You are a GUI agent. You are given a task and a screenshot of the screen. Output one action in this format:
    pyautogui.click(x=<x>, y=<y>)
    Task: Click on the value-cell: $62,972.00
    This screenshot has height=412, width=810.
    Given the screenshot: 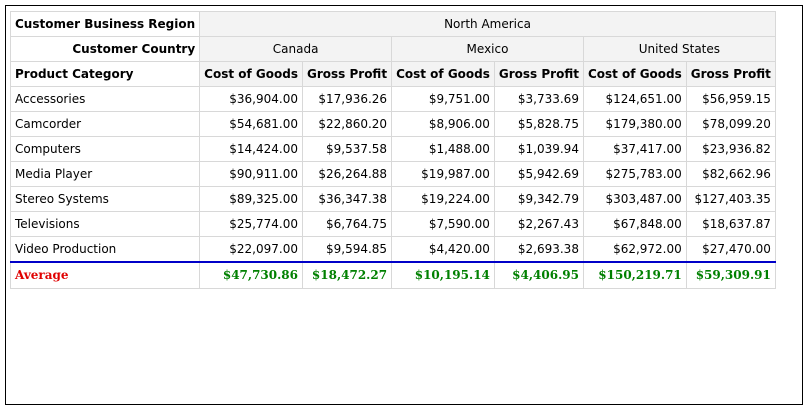 What is the action you would take?
    pyautogui.click(x=634, y=249)
    